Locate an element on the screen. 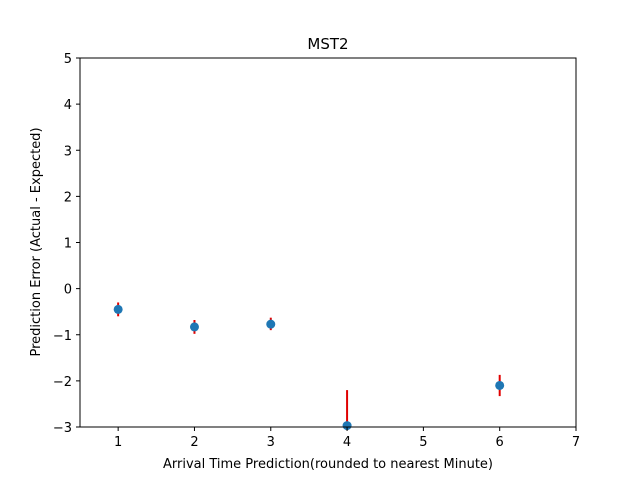  y-tick-label: −1 is located at coordinates (62, 336).